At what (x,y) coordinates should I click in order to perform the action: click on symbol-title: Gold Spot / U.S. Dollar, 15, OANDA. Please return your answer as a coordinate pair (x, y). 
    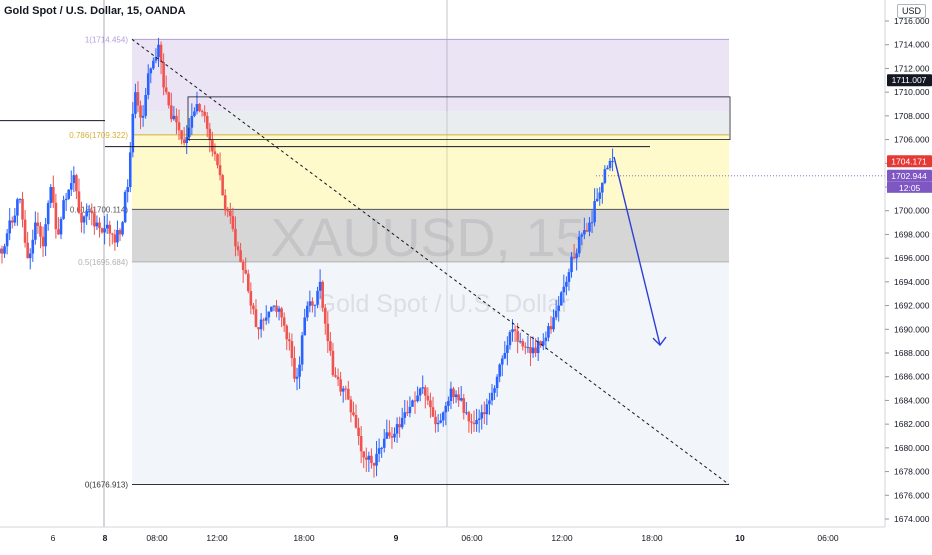
    Looking at the image, I should click on (95, 11).